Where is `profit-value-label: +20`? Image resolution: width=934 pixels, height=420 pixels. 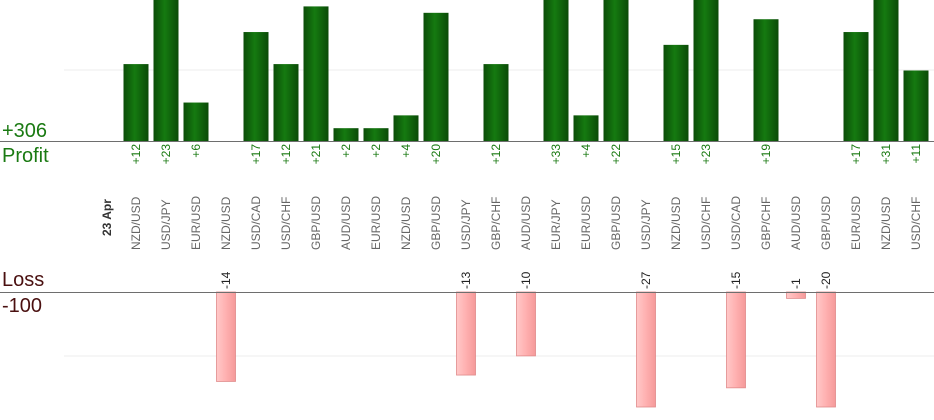 profit-value-label: +20 is located at coordinates (436, 154).